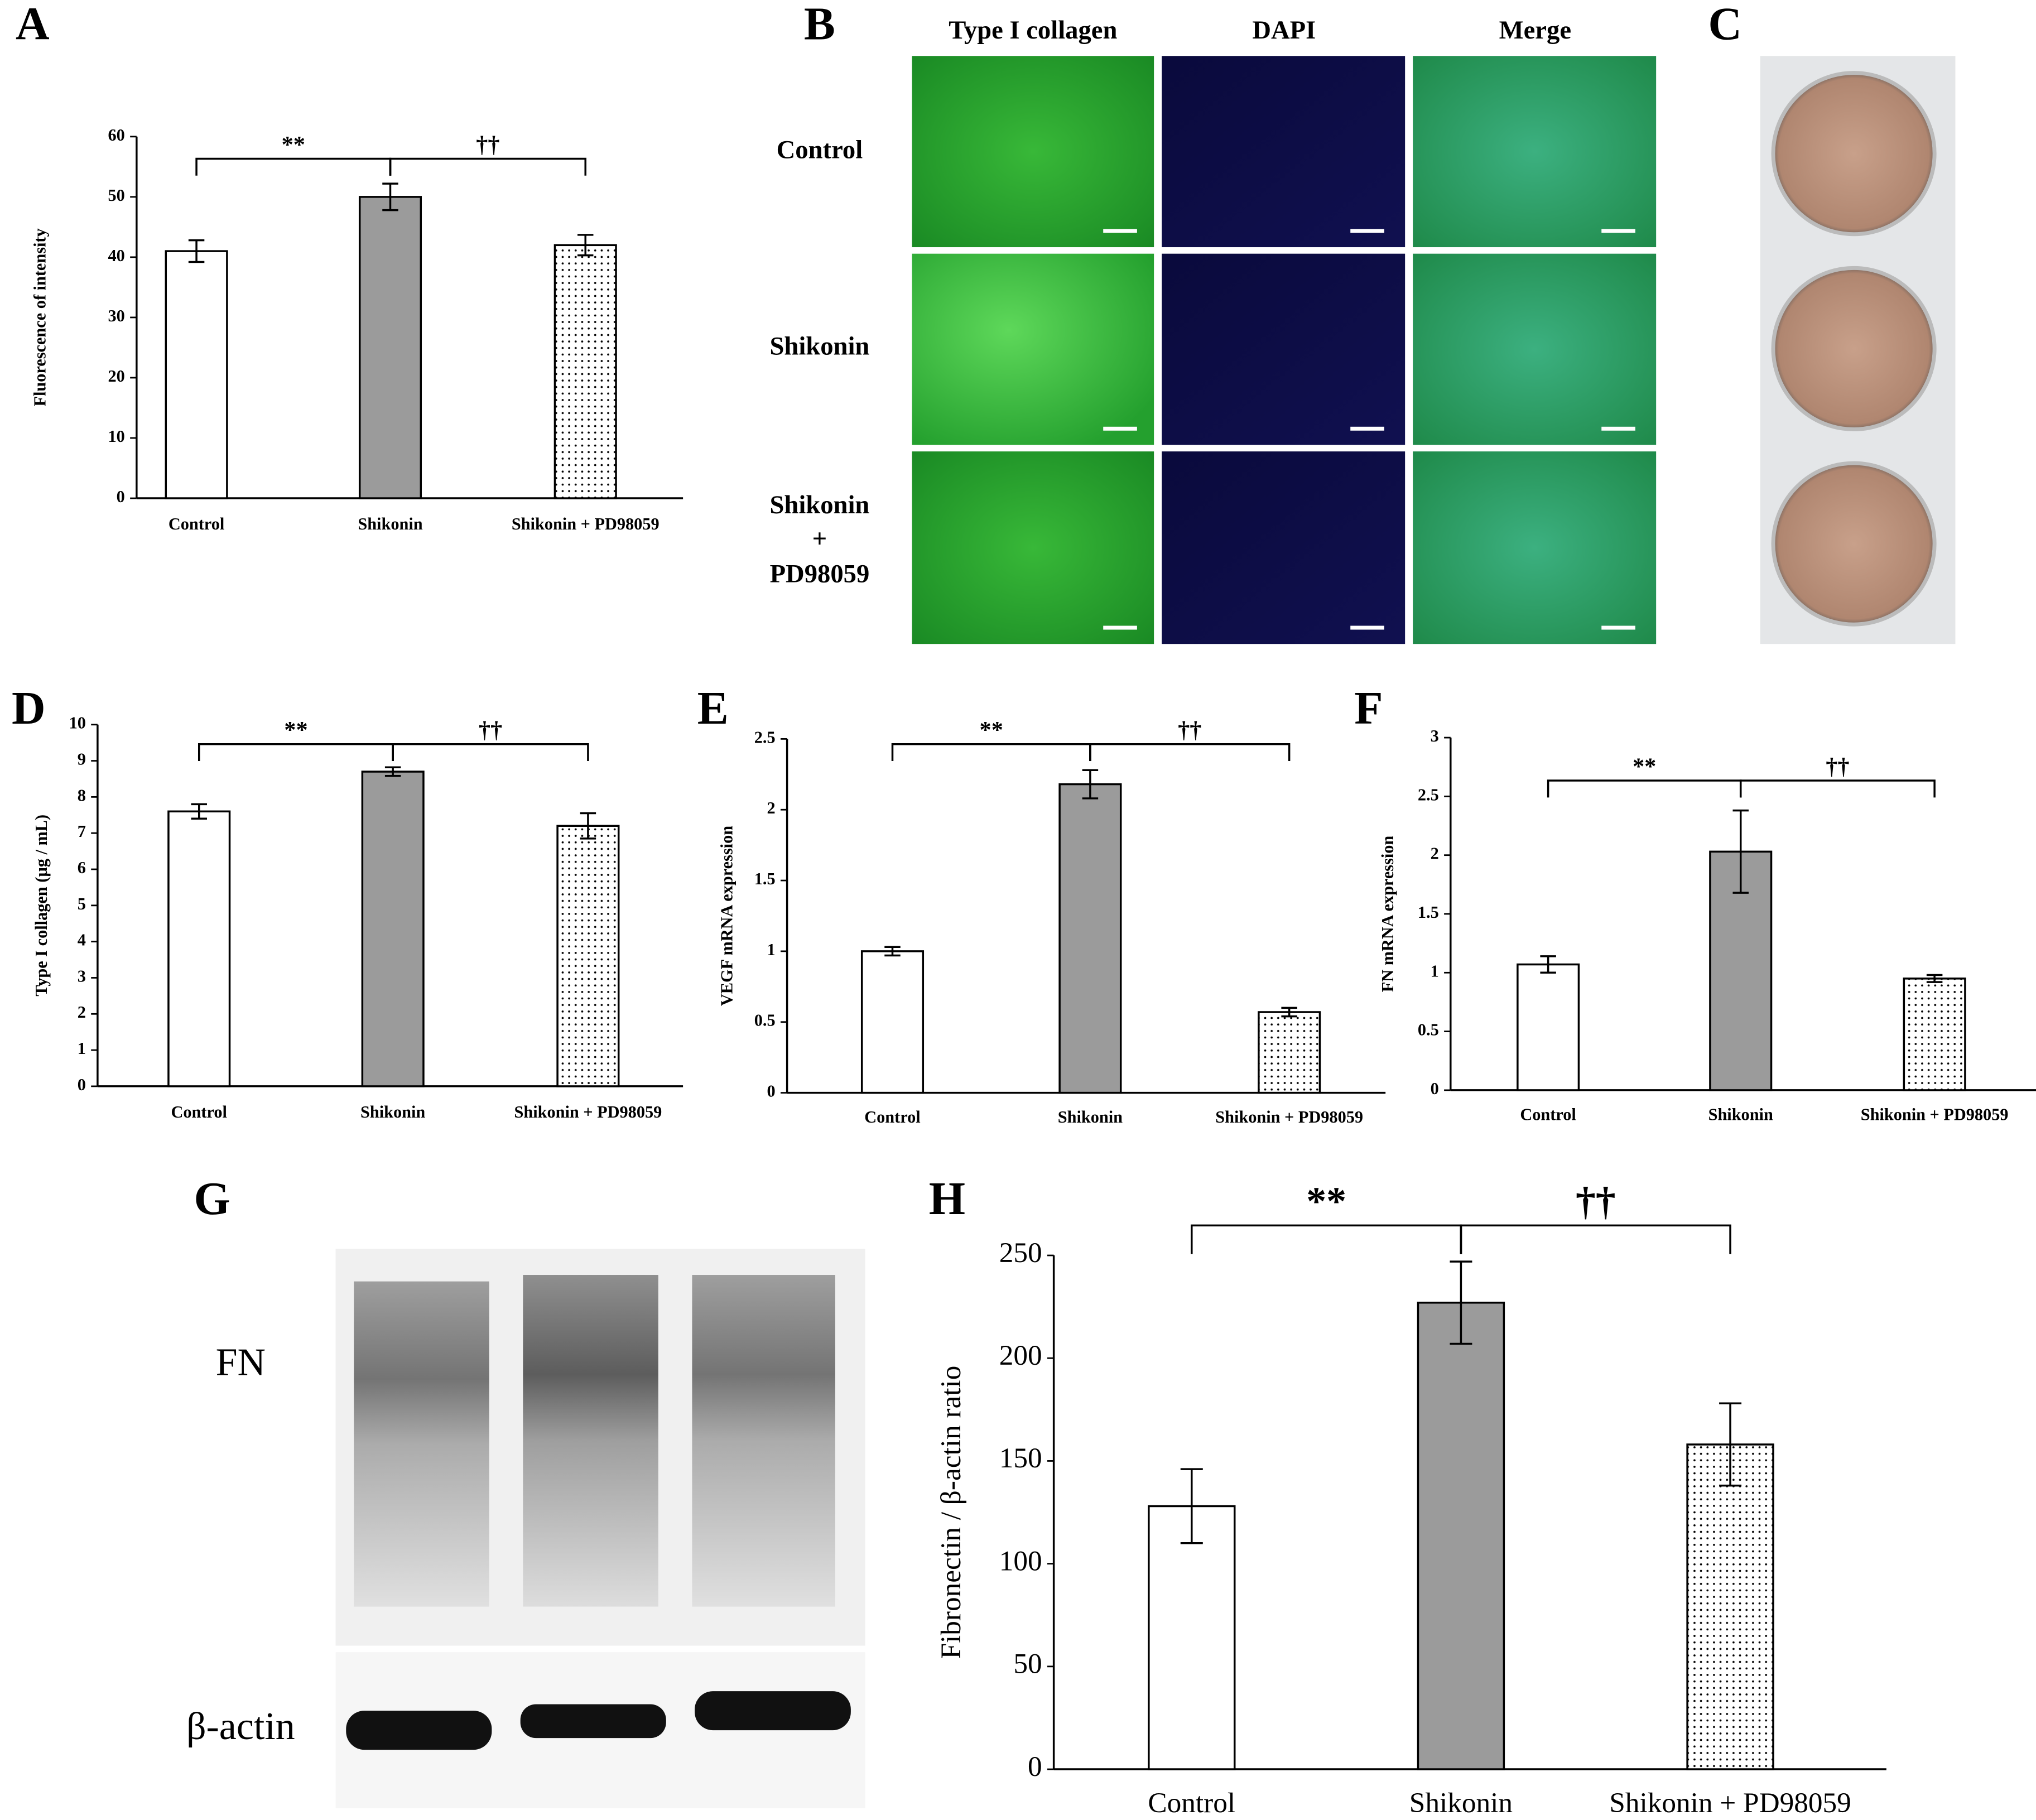 This screenshot has width=2036, height=1820. What do you see at coordinates (82, 940) in the screenshot?
I see `y-tick-label: 4` at bounding box center [82, 940].